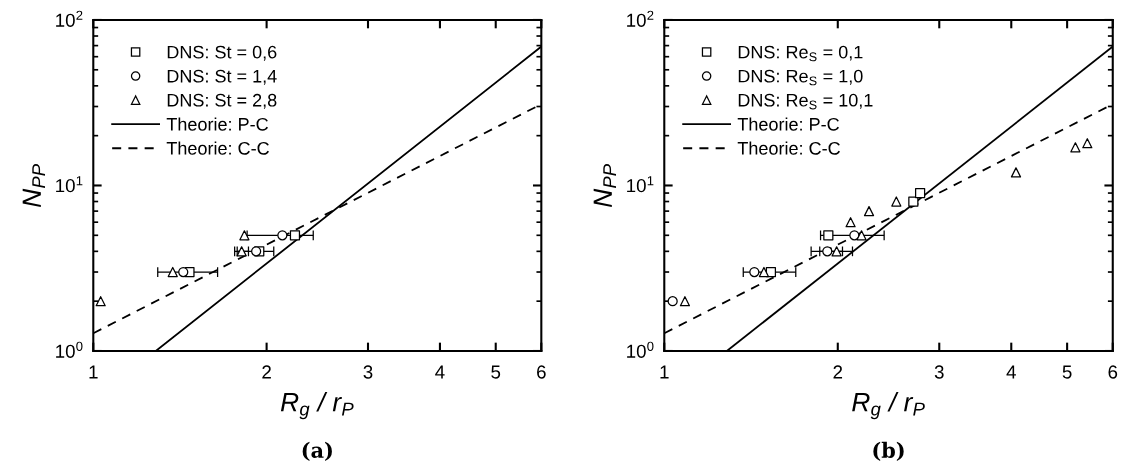 The width and height of the screenshot is (1124, 471). Describe the element at coordinates (222, 77) in the screenshot. I see `legend-label: DNS: St = 1,4` at that location.